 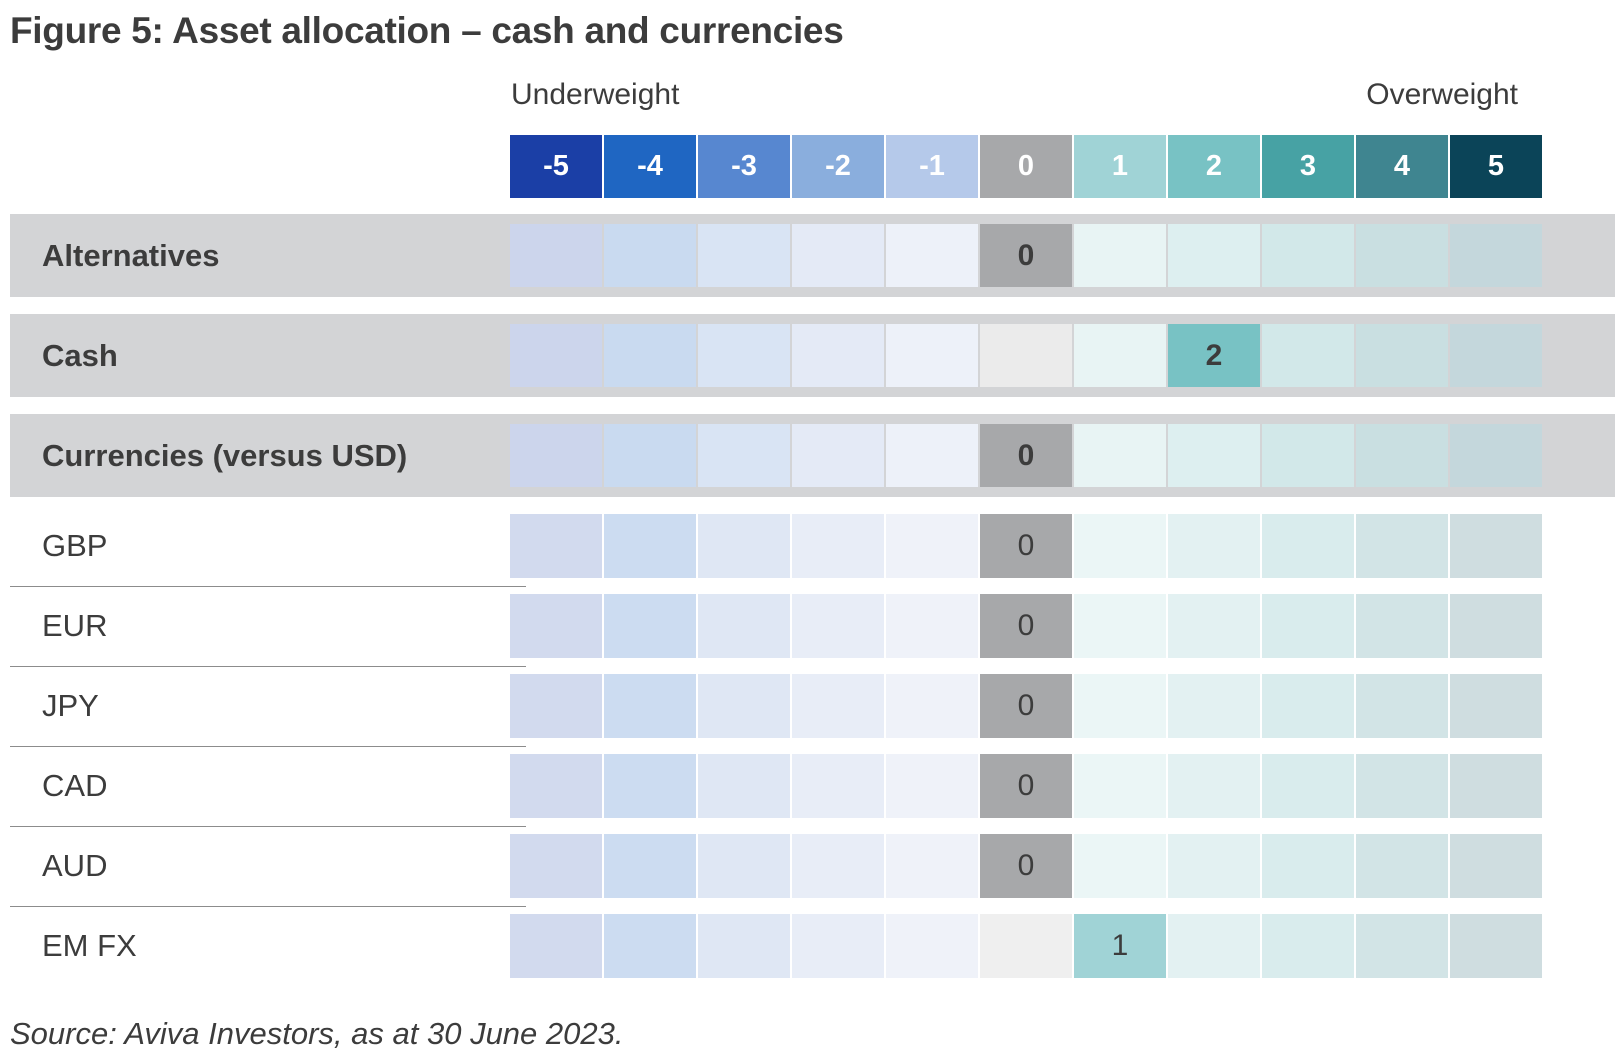 What do you see at coordinates (1120, 946) in the screenshot?
I see `allocation-marker-cell: 1` at bounding box center [1120, 946].